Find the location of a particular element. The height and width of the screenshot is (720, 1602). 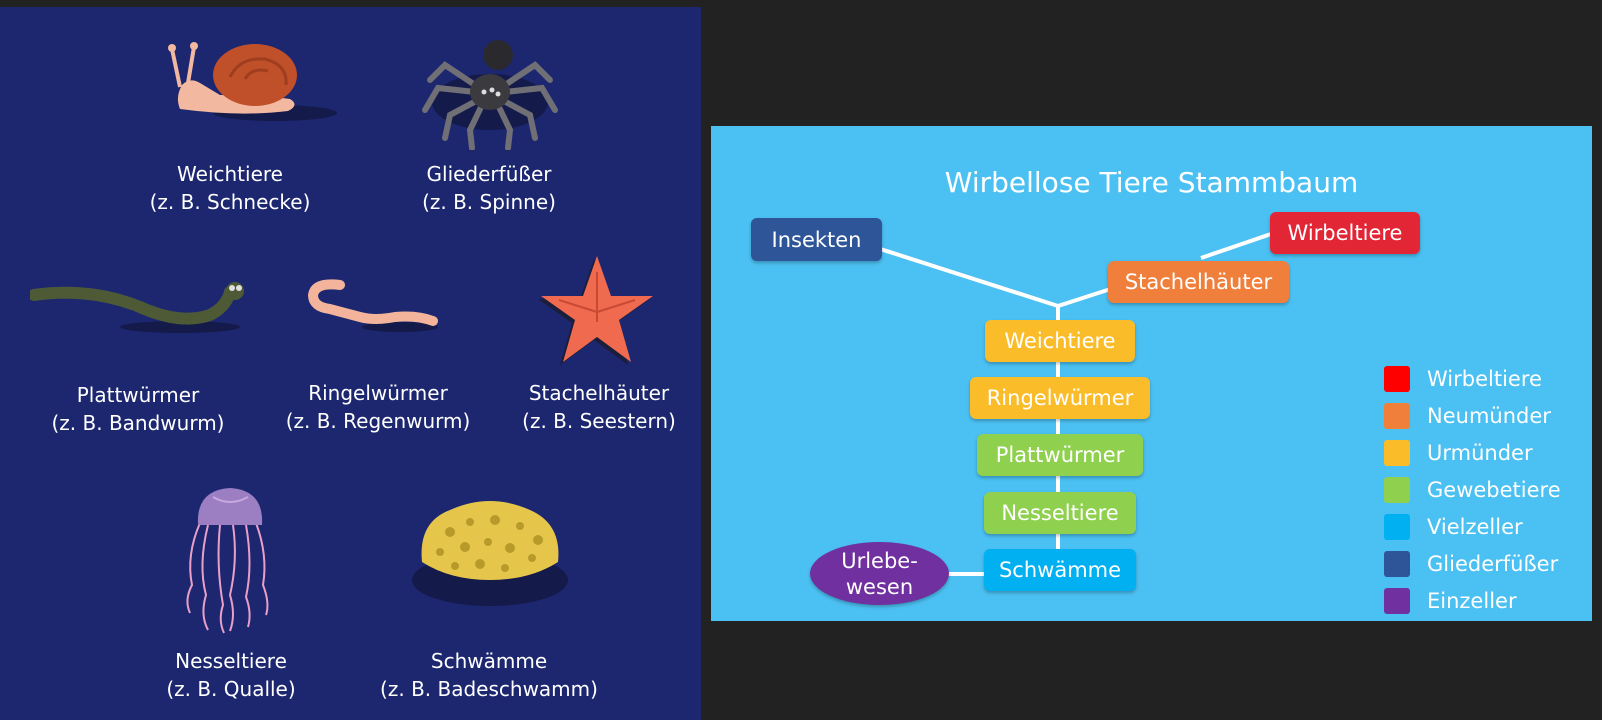

legend-item: Gewebetiere is located at coordinates (1472, 489).